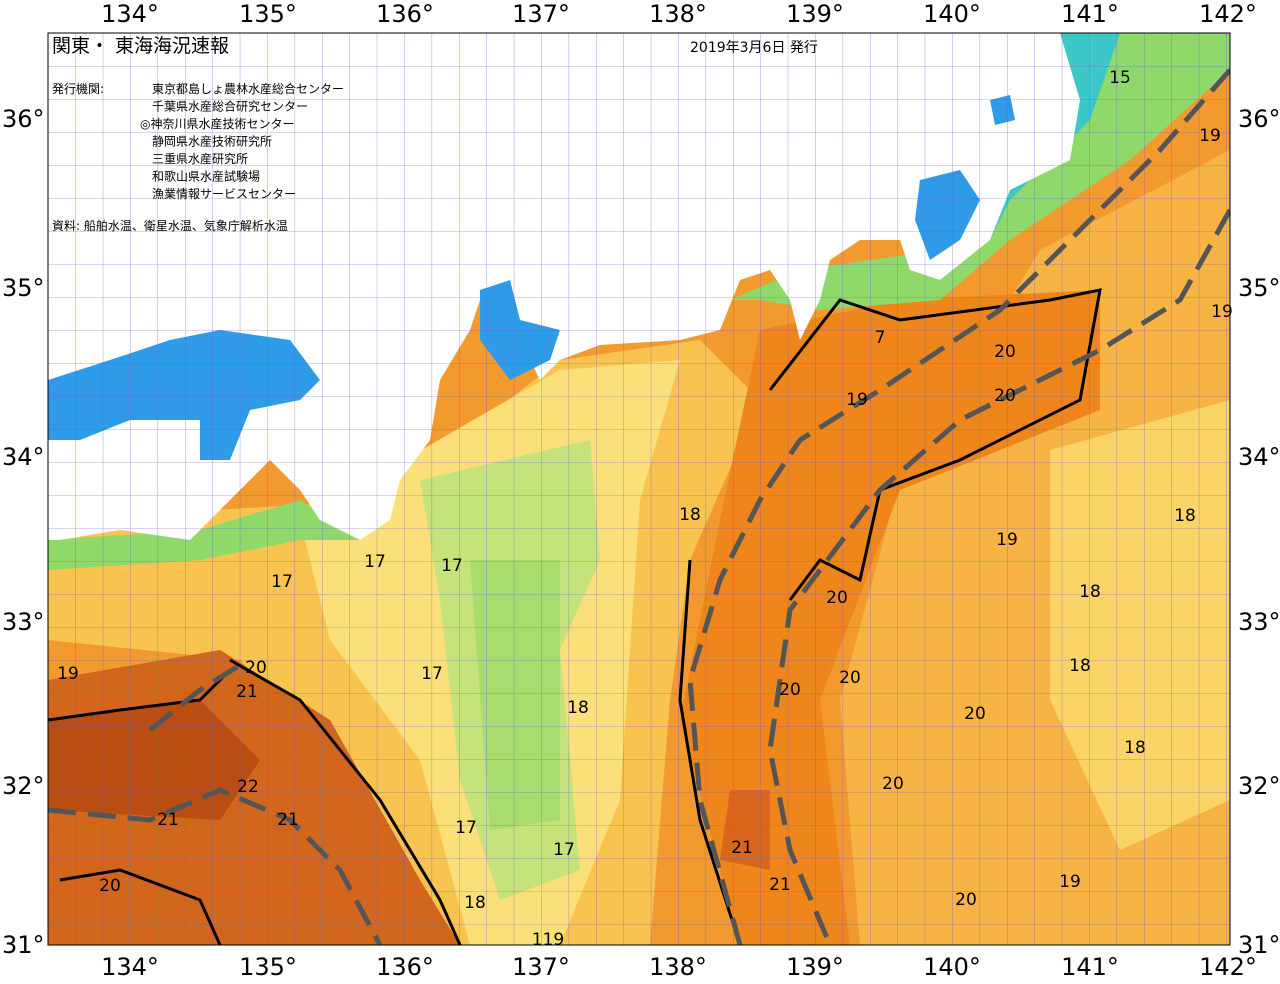 The image size is (1280, 984). I want to click on lat-labels-right: 36° 35° 34° 33° 32° 31°, so click(1259, 532).